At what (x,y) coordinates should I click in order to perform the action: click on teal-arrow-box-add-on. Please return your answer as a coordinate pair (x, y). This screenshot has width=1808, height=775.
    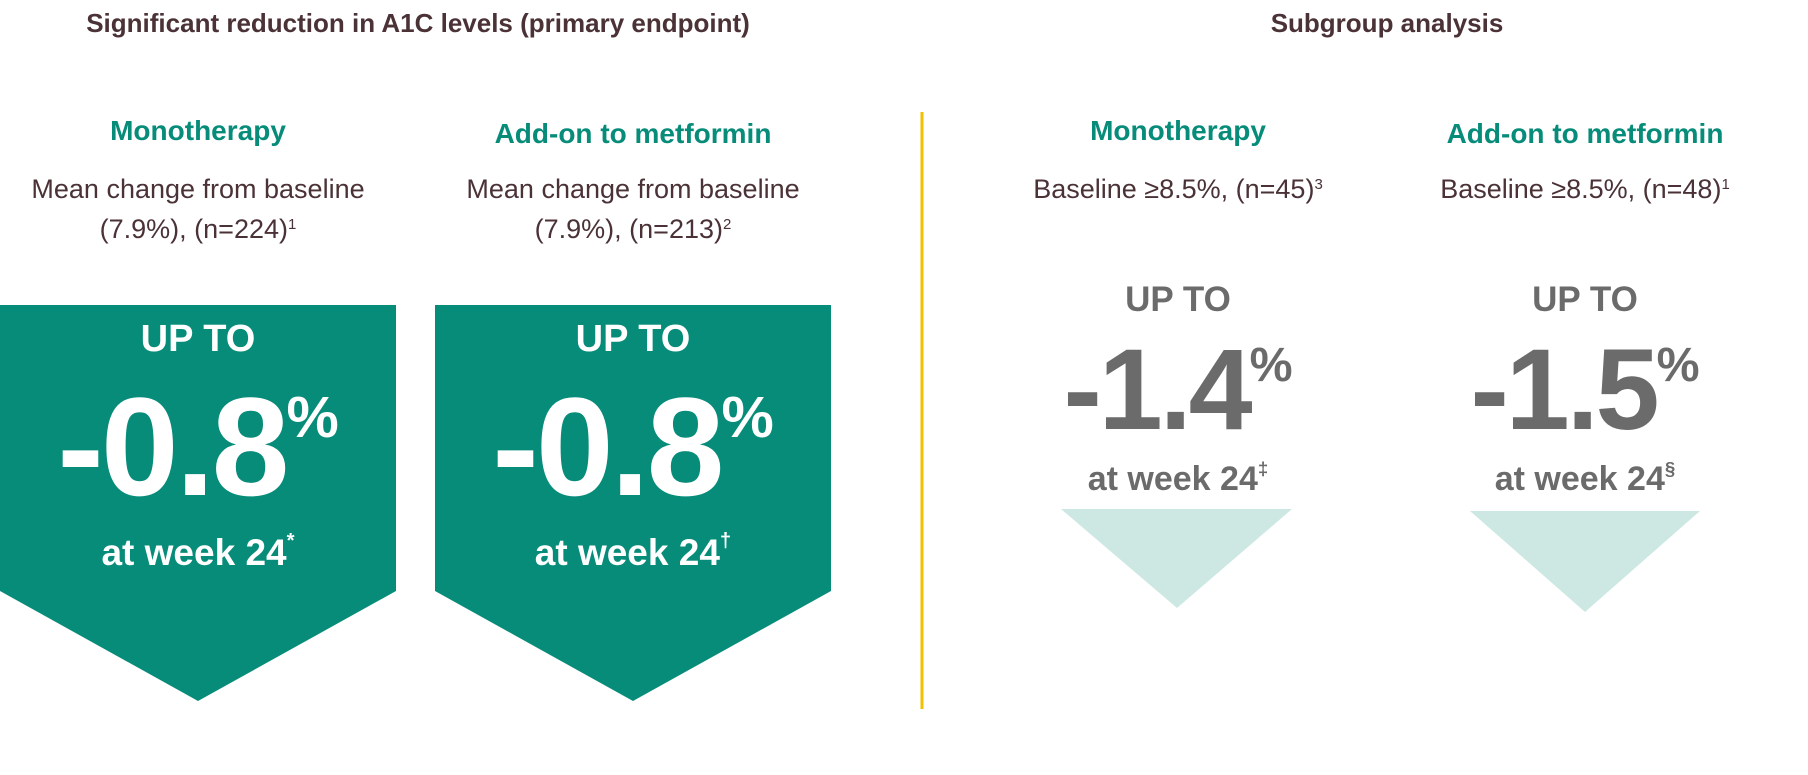
    Looking at the image, I should click on (633, 503).